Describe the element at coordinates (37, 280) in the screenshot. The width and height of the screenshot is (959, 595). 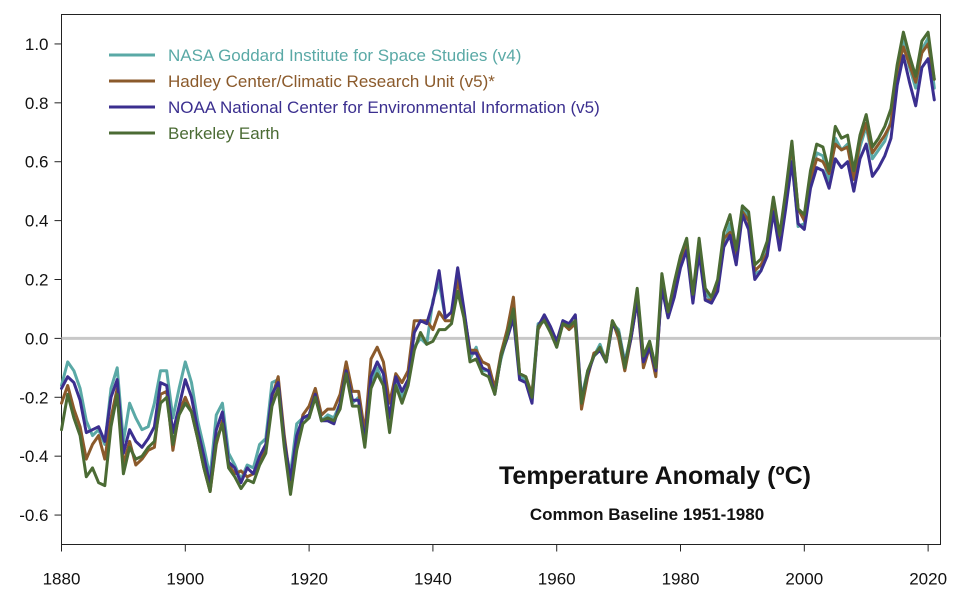
I see `y-tick-label: 0.2` at that location.